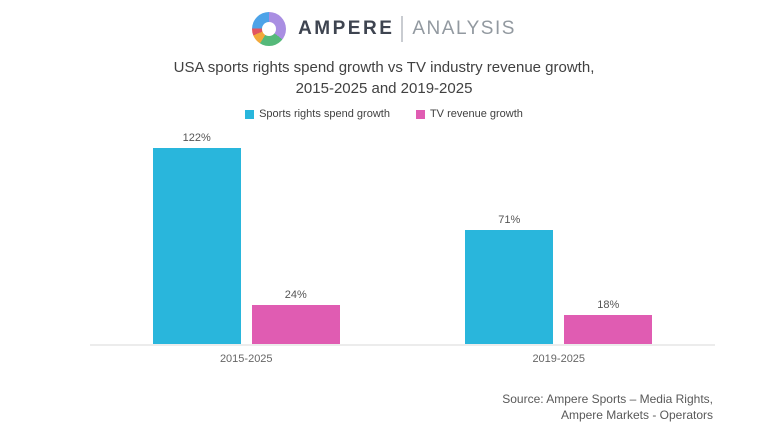 The height and width of the screenshot is (432, 768). I want to click on bar-column-tv-revenue-2015-2025: 24%, so click(295, 316).